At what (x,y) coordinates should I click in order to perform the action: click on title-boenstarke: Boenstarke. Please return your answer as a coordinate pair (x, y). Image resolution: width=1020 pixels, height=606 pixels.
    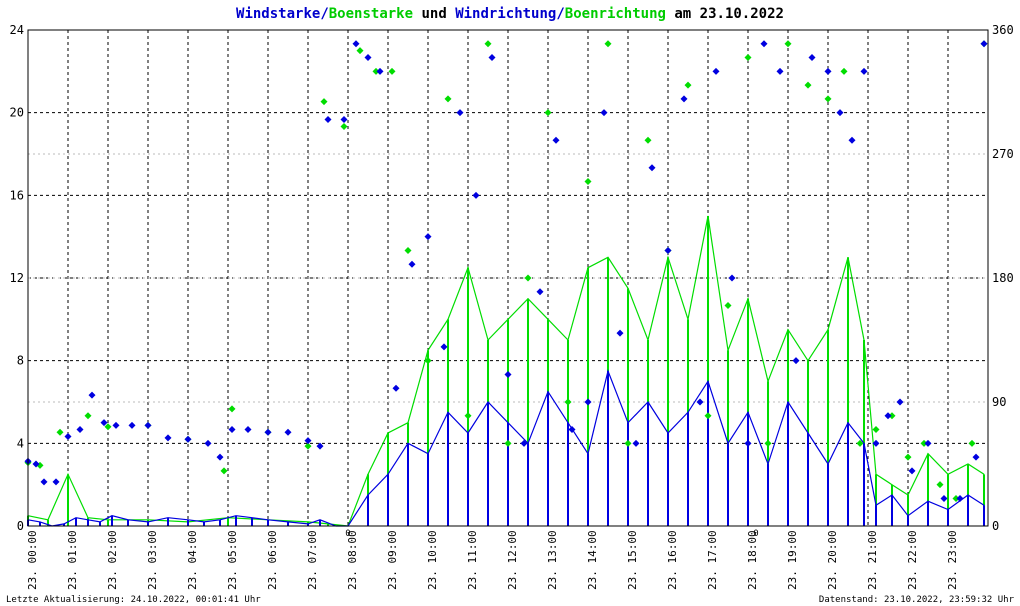
    Looking at the image, I should click on (371, 14).